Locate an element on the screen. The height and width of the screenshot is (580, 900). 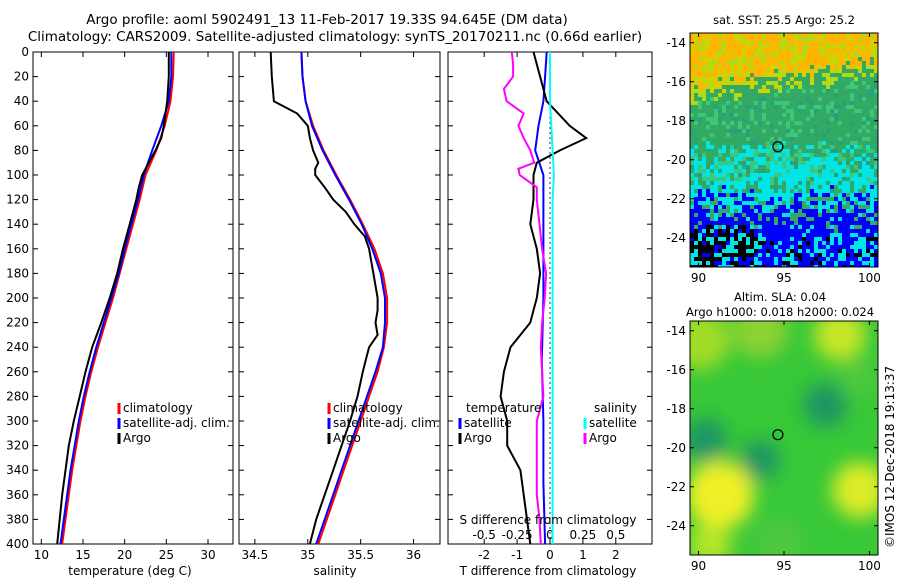
y-tick-label: 220 is located at coordinates (17, 323).